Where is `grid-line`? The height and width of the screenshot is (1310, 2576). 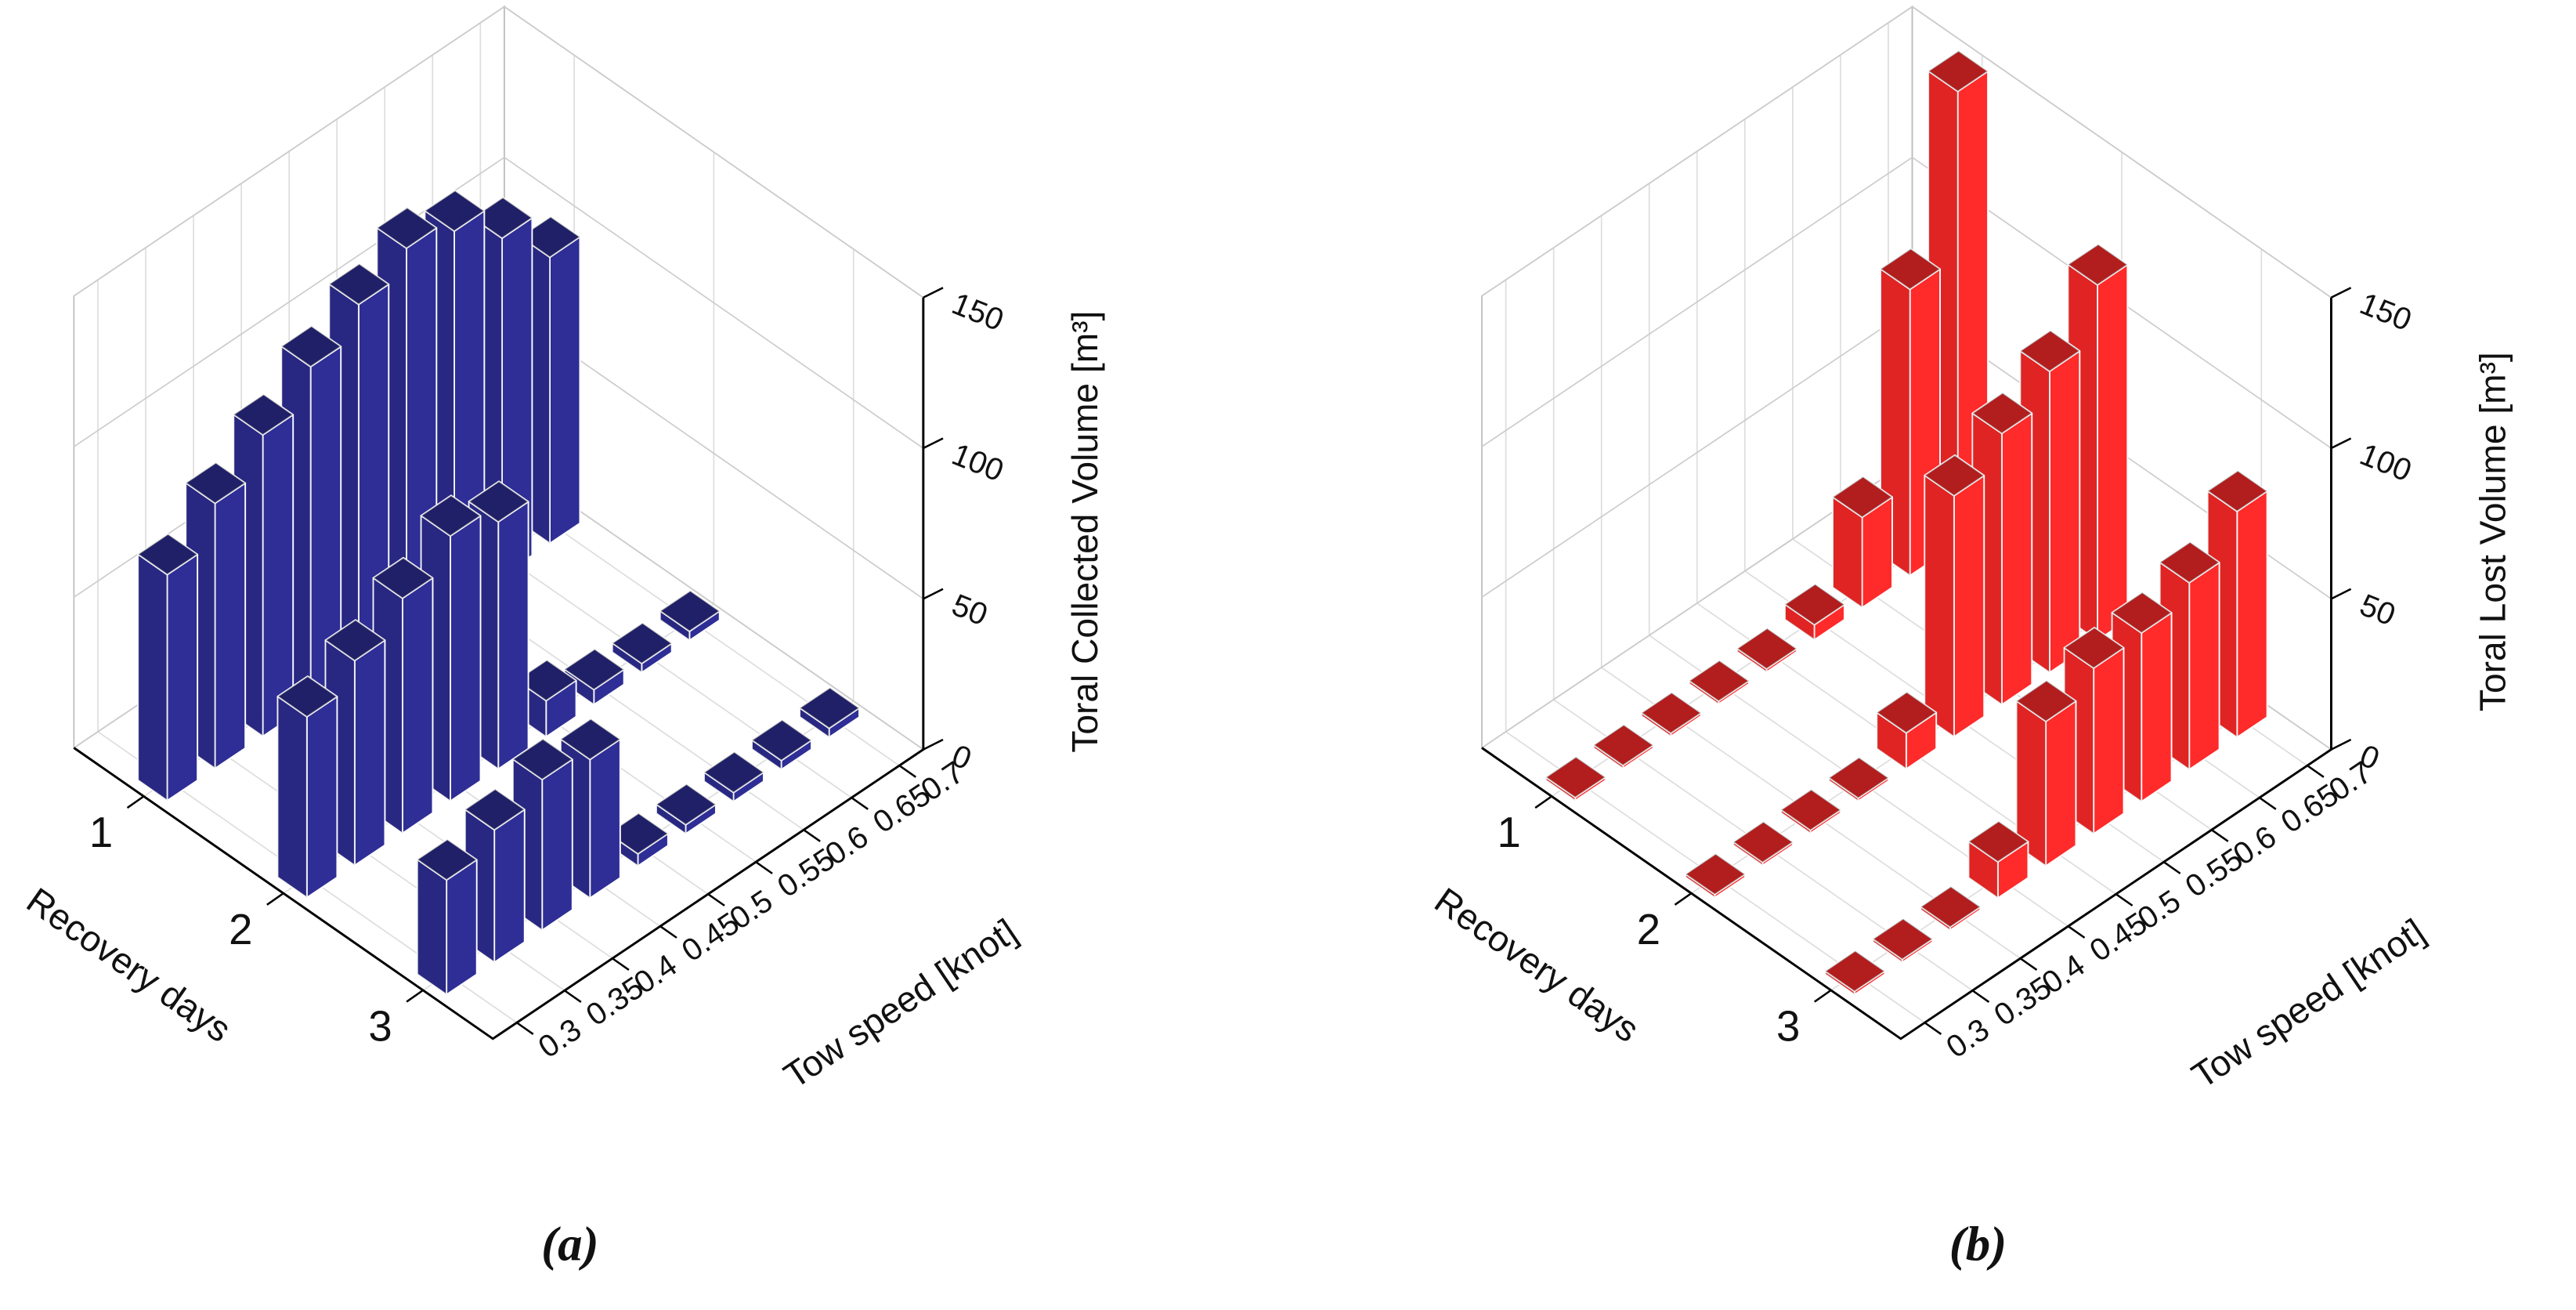 grid-line is located at coordinates (1906, 152).